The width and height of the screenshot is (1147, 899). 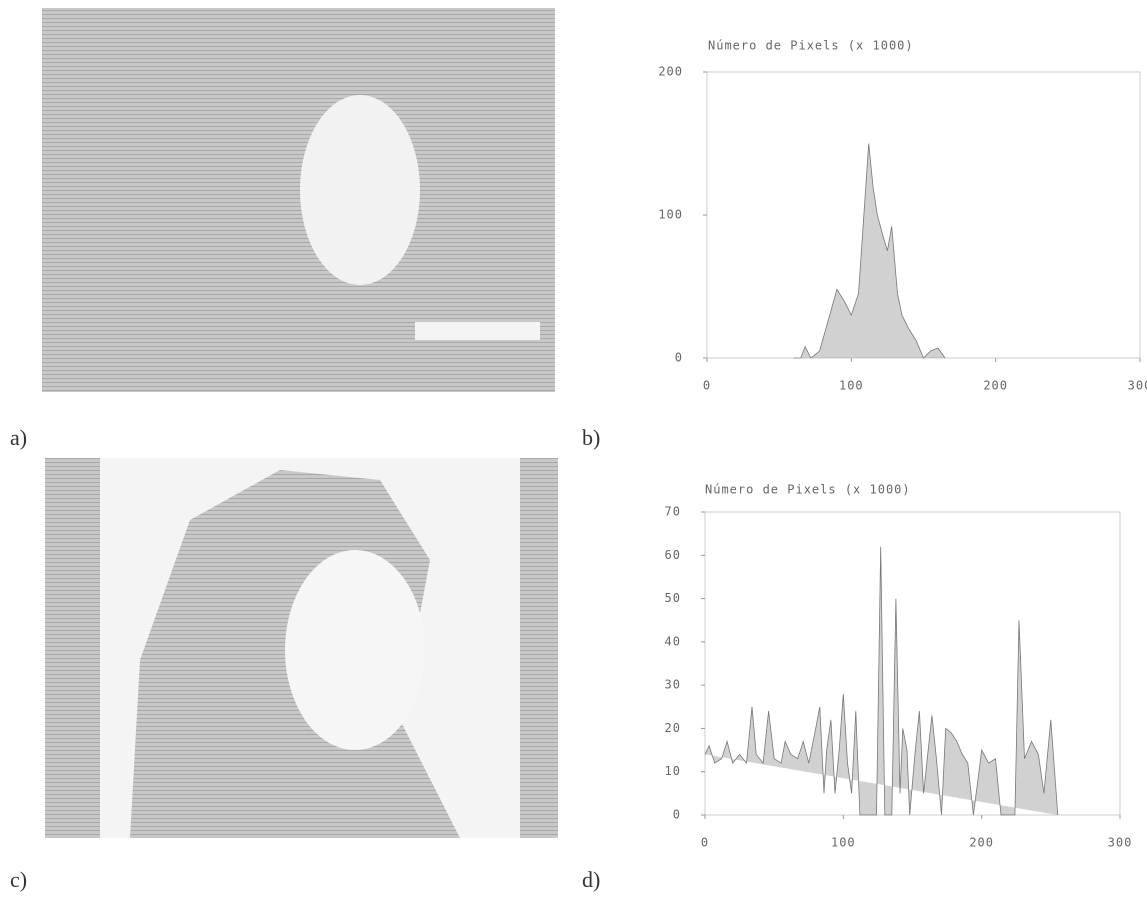 I want to click on panel-label: c), so click(x=18, y=879).